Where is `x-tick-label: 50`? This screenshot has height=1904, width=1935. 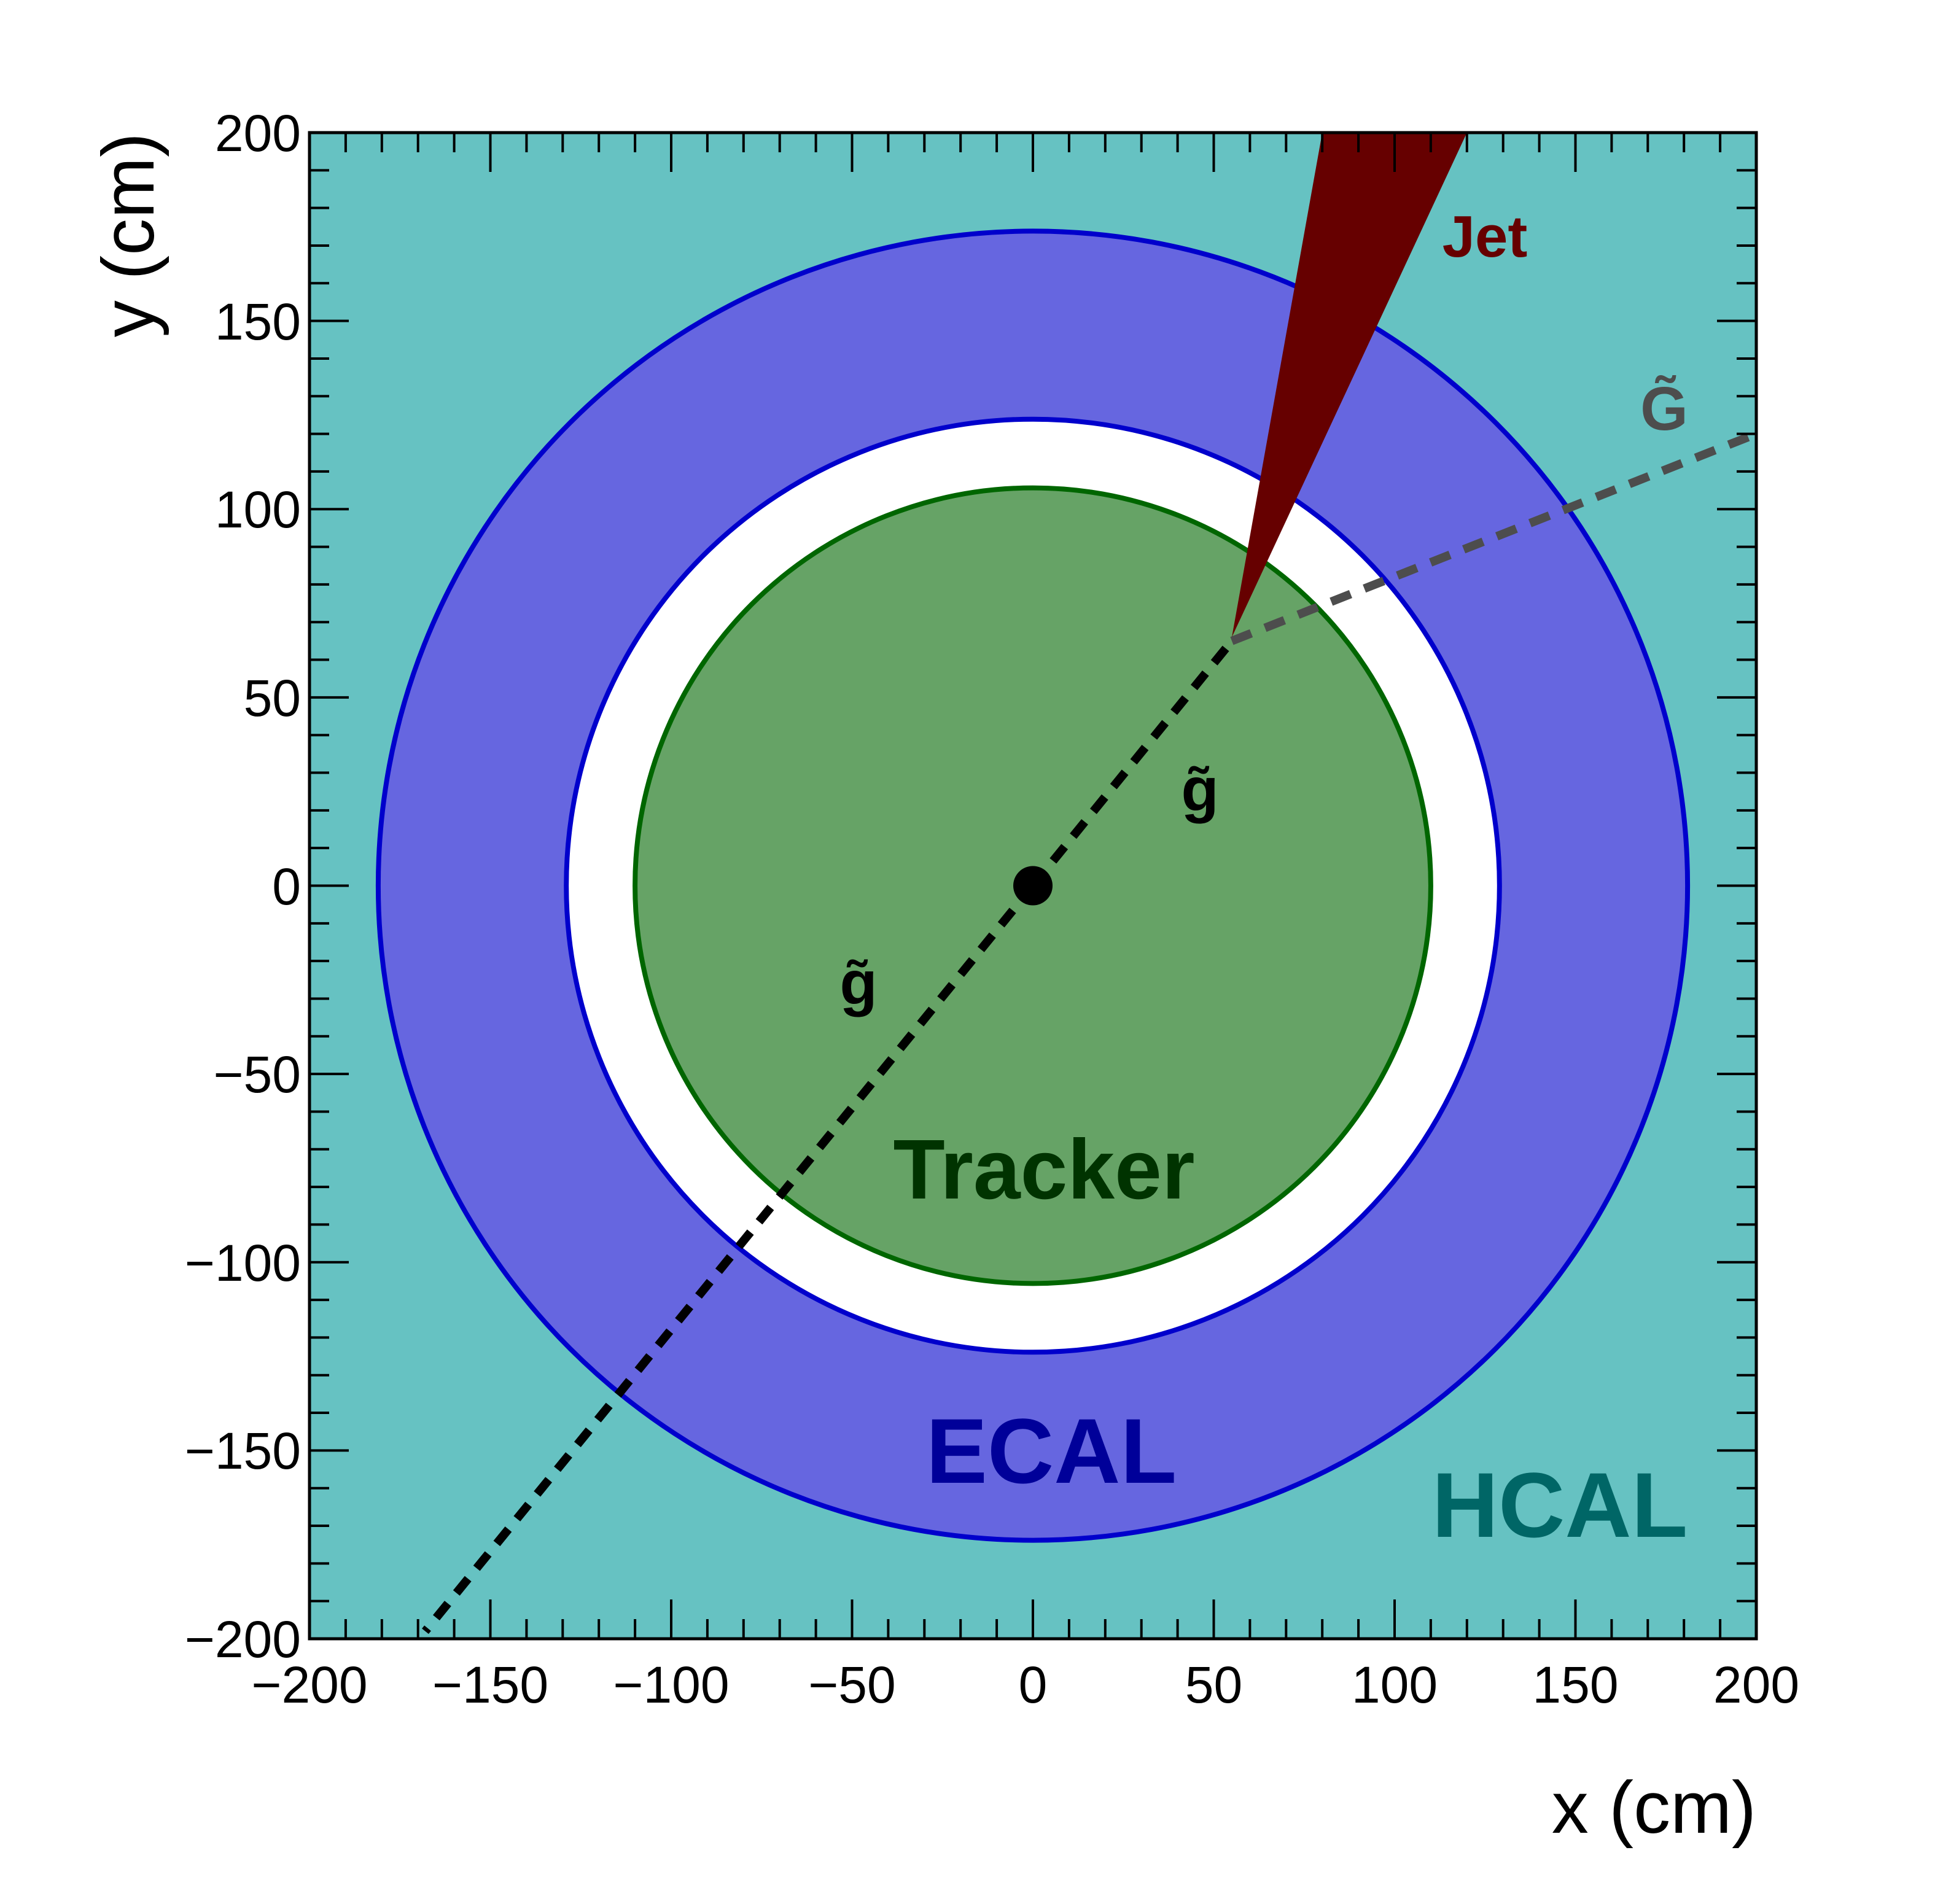
x-tick-label: 50 is located at coordinates (1213, 1685).